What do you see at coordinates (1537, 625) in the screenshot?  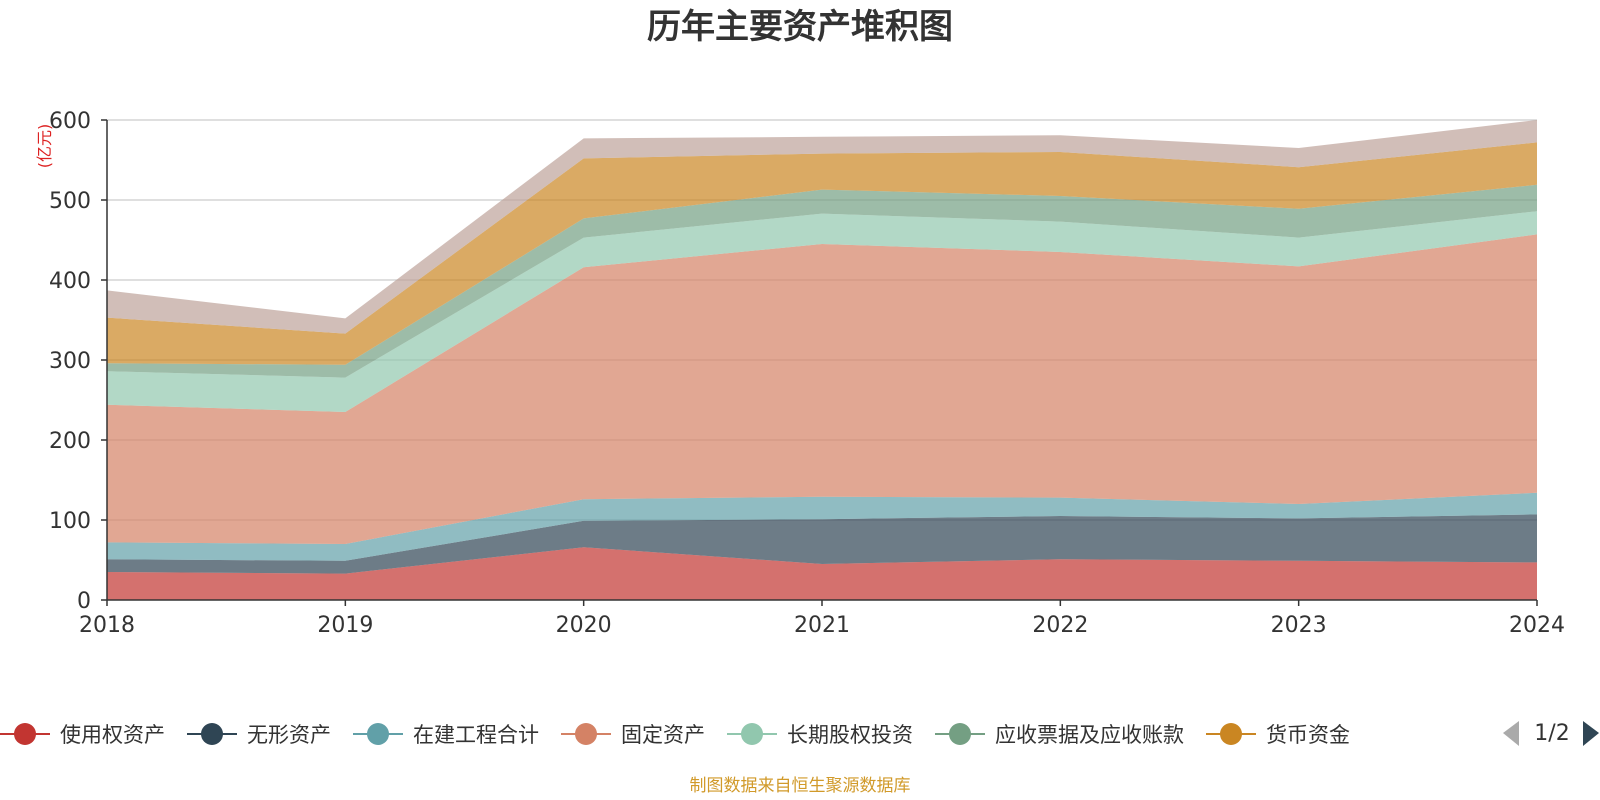 I see `x-tick-label: 2024` at bounding box center [1537, 625].